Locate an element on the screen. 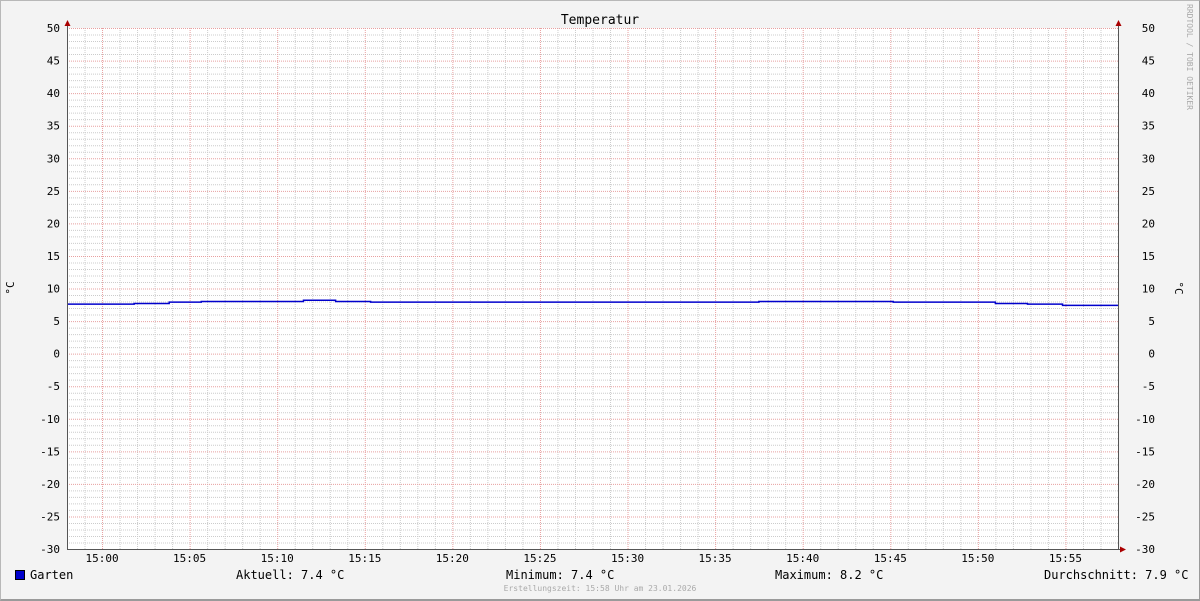  y-tick-label-right: 45 is located at coordinates (1148, 61).